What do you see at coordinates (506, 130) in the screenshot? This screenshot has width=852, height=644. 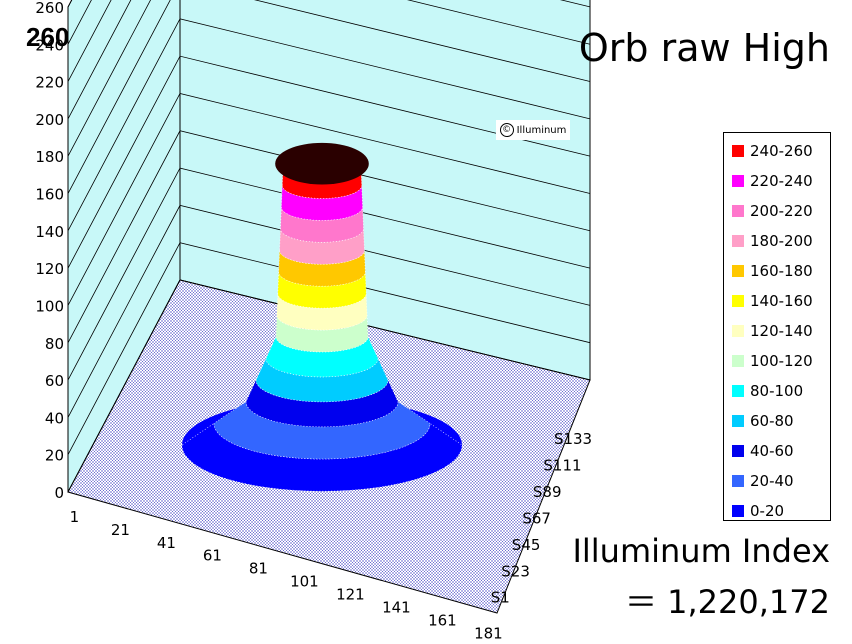 I see `copyright-icon: ©` at bounding box center [506, 130].